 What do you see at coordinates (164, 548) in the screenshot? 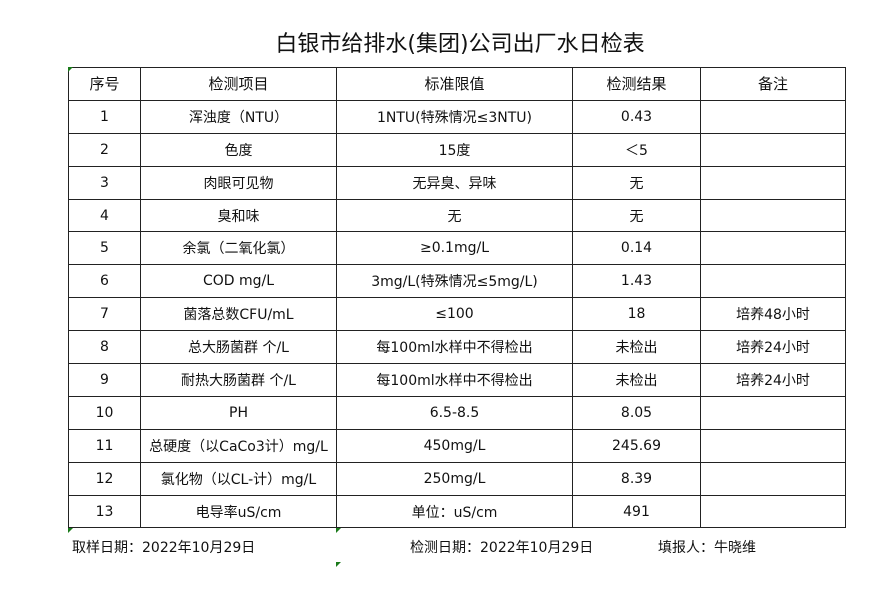
I see `sample-date: 取样日期：2022年10月29日` at bounding box center [164, 548].